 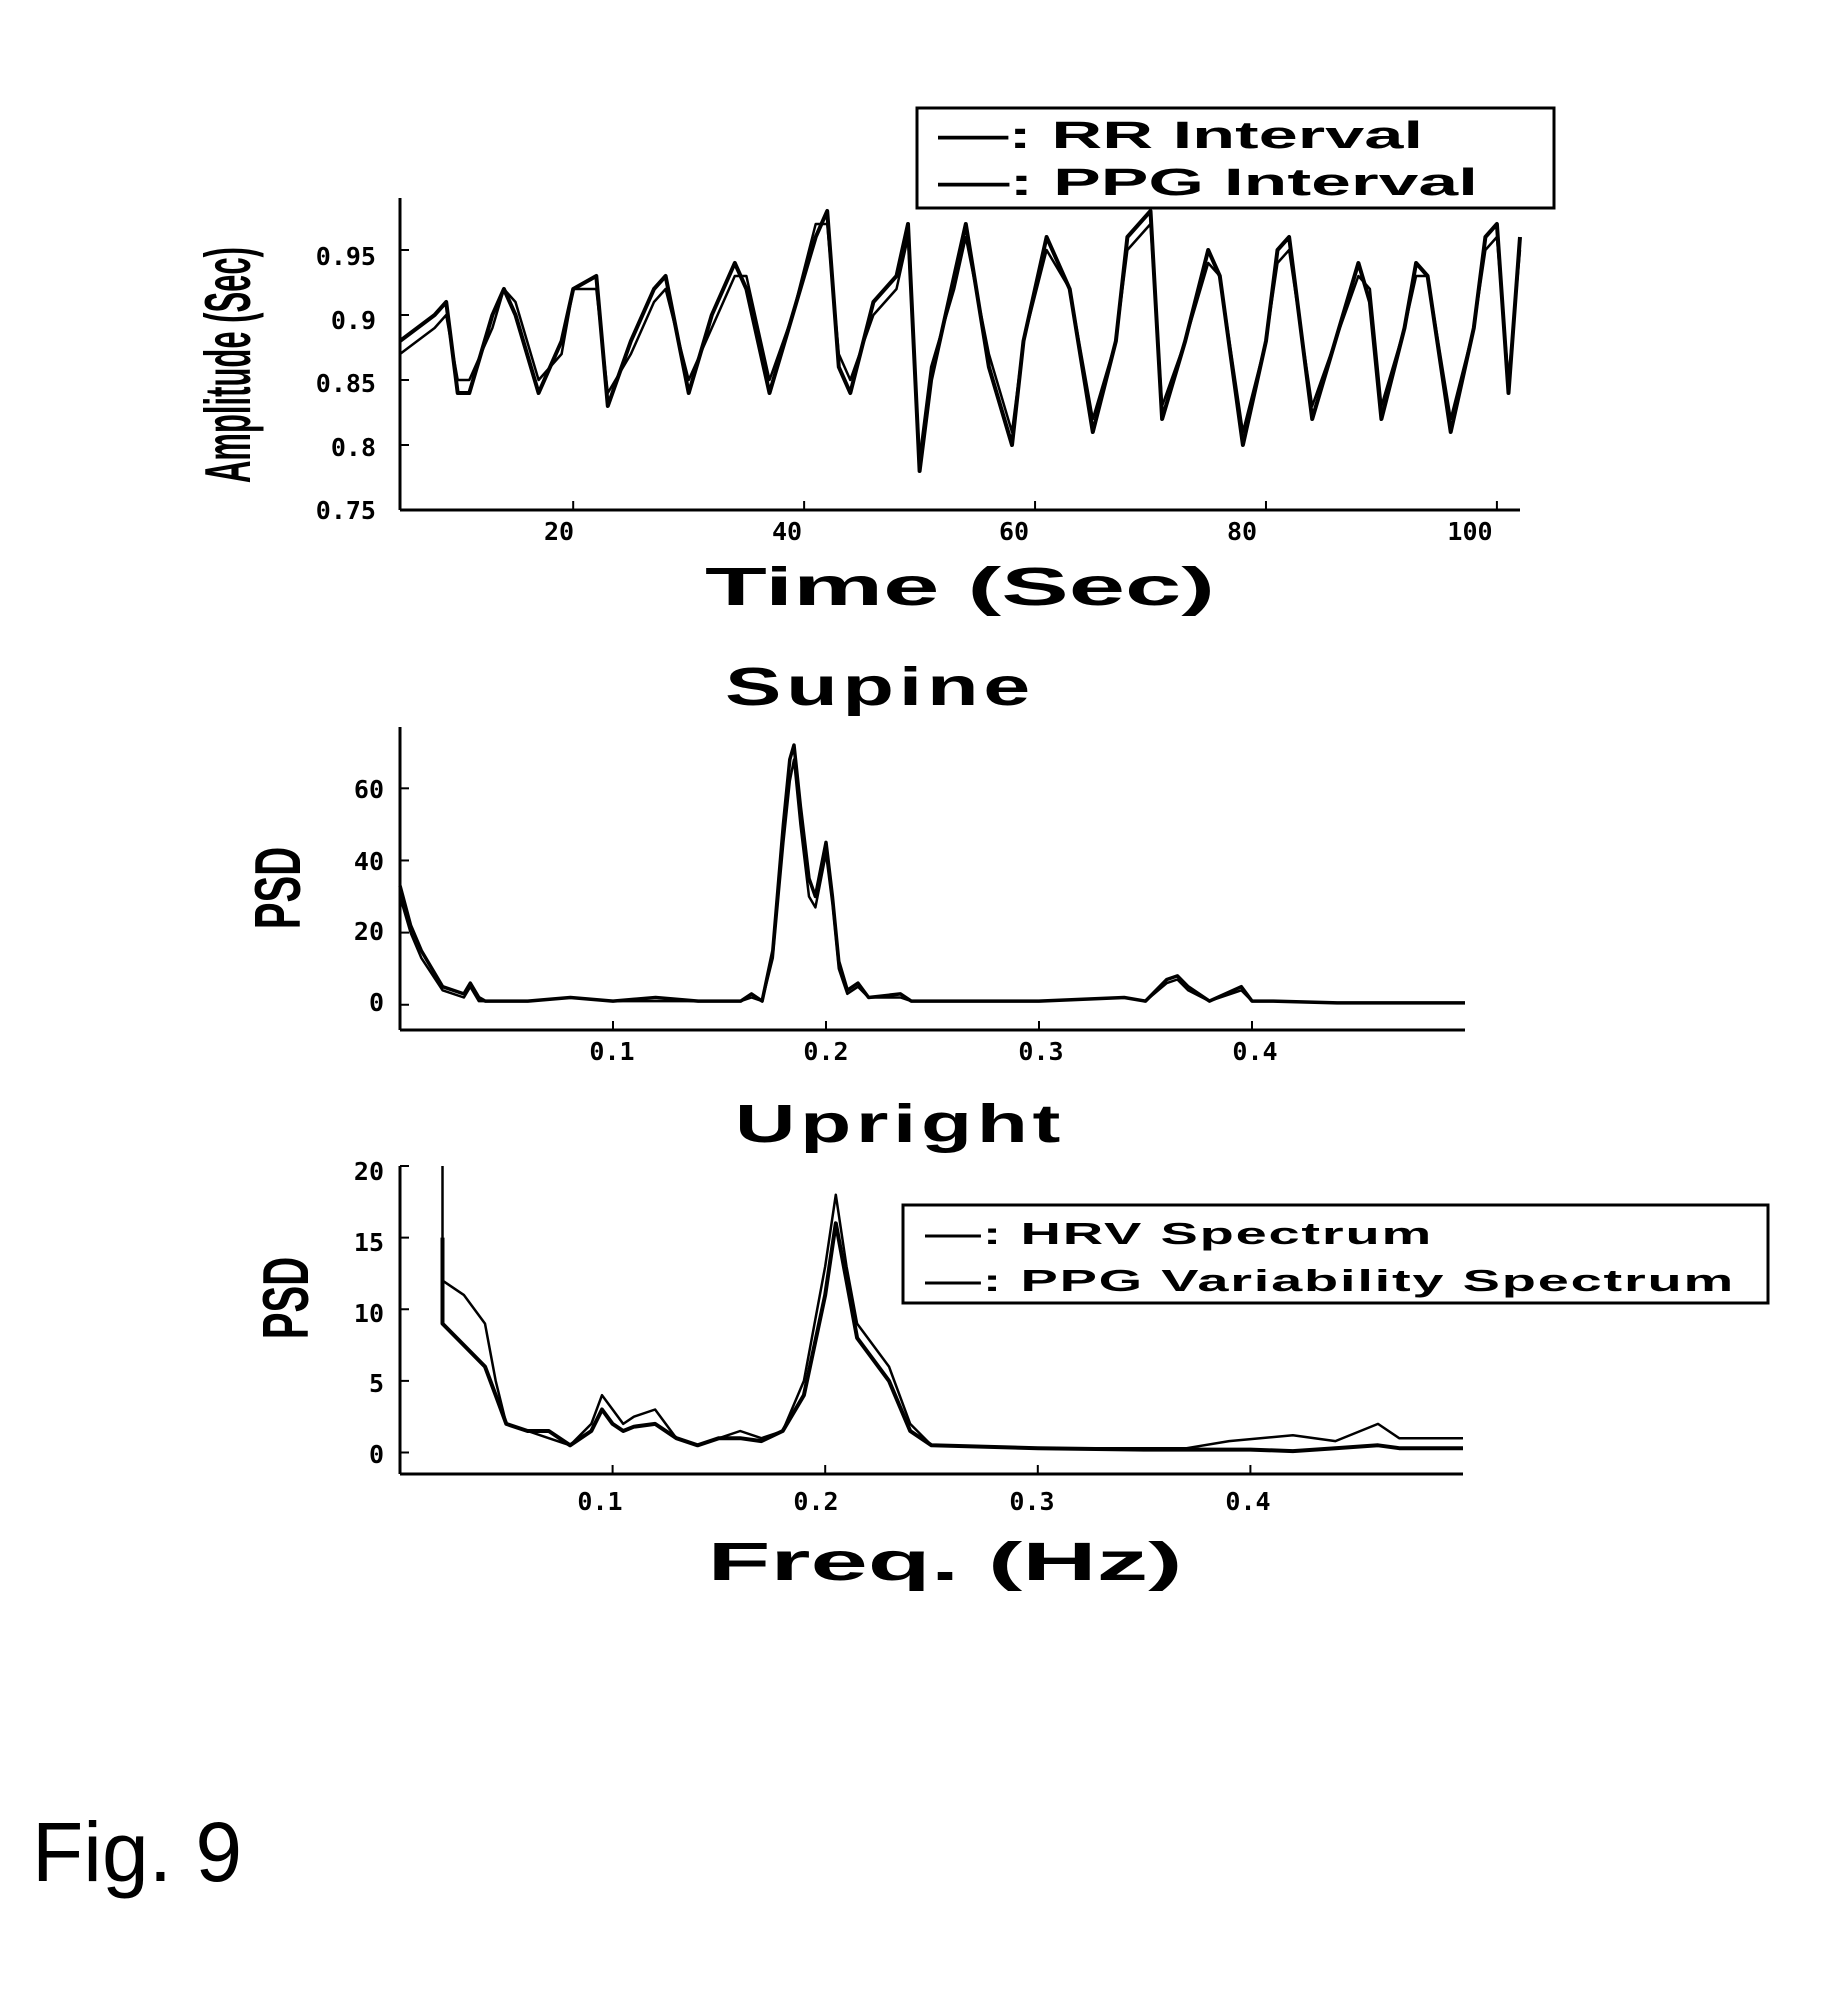 I want to click on y-tick-label: 5, so click(x=376, y=1383).